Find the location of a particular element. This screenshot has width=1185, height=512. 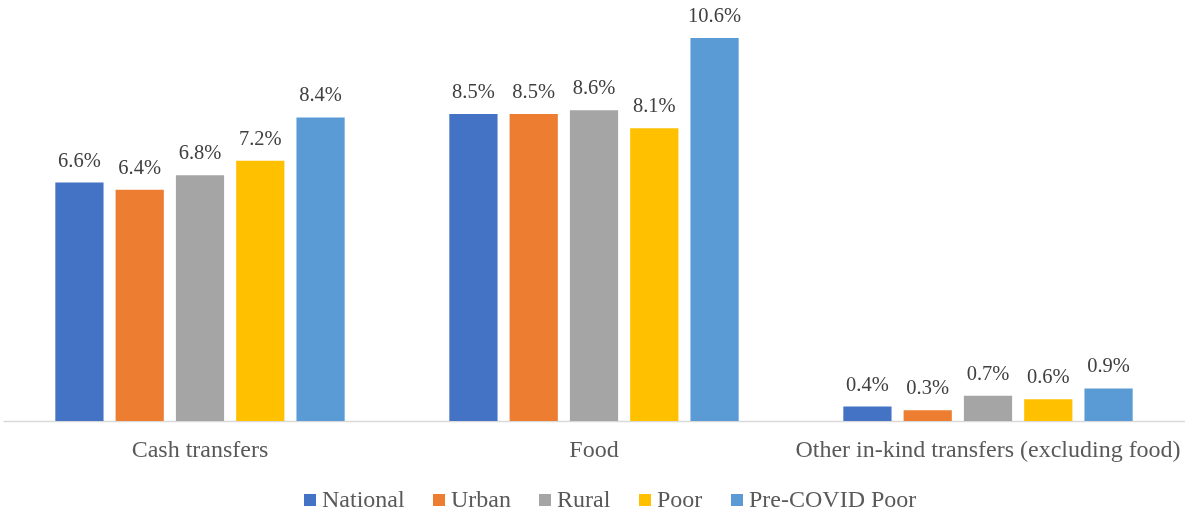

data-label: 7.2% is located at coordinates (260, 137).